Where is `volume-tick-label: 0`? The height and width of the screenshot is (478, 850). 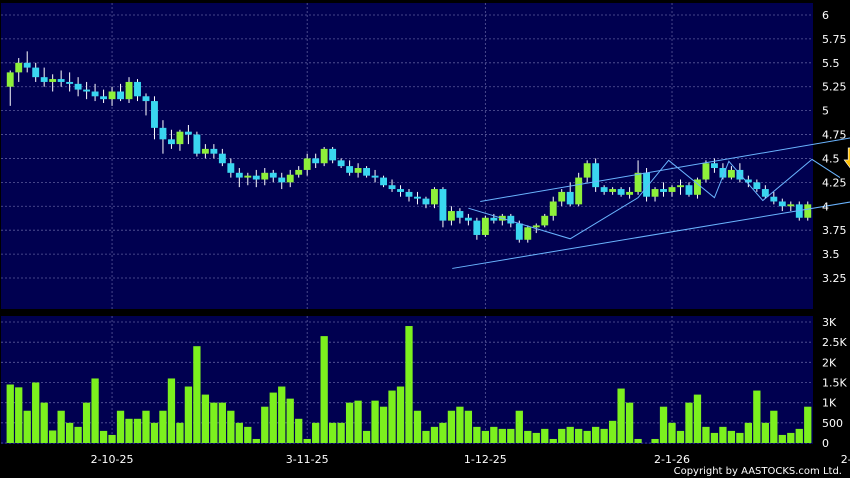 volume-tick-label: 0 is located at coordinates (825, 443).